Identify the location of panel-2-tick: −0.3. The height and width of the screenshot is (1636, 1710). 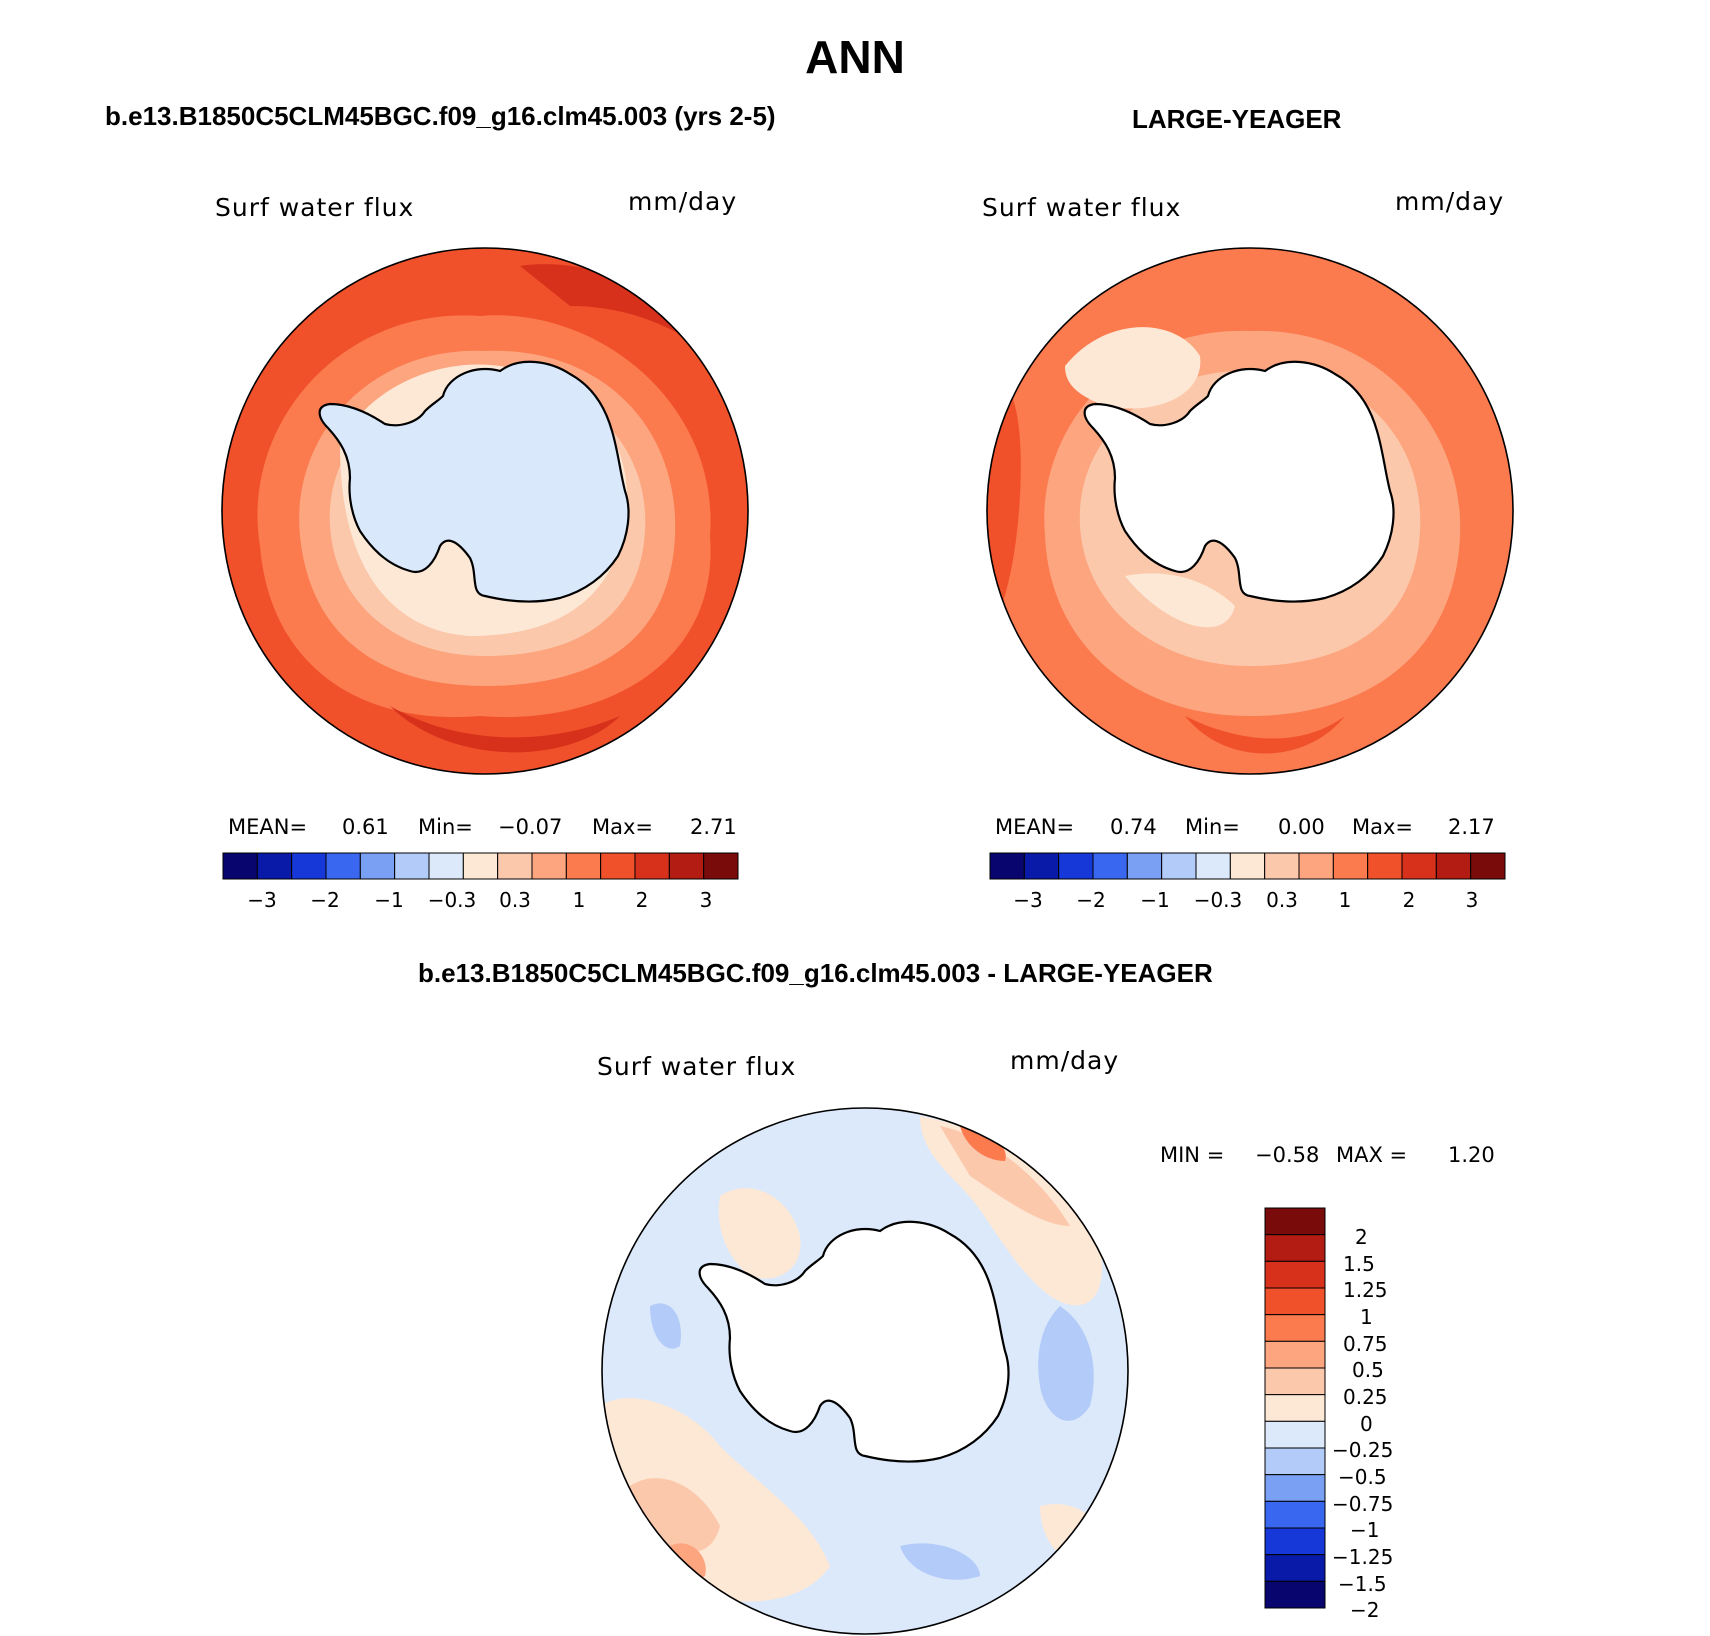
(1218, 900).